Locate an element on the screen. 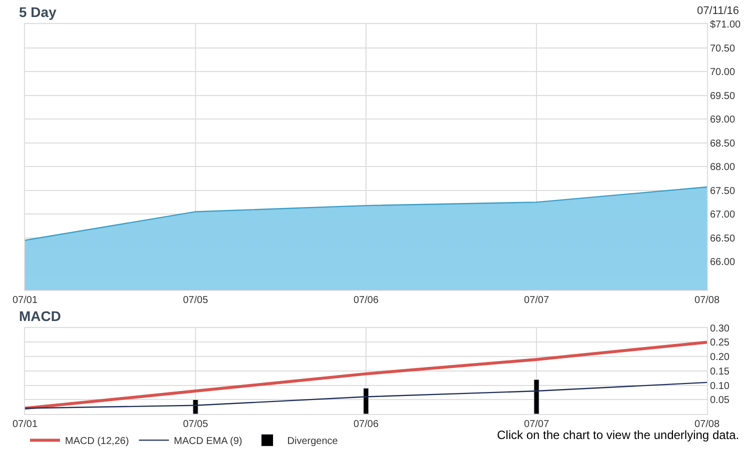 Image resolution: width=753 pixels, height=467 pixels. text: 07/11/16 is located at coordinates (718, 11).